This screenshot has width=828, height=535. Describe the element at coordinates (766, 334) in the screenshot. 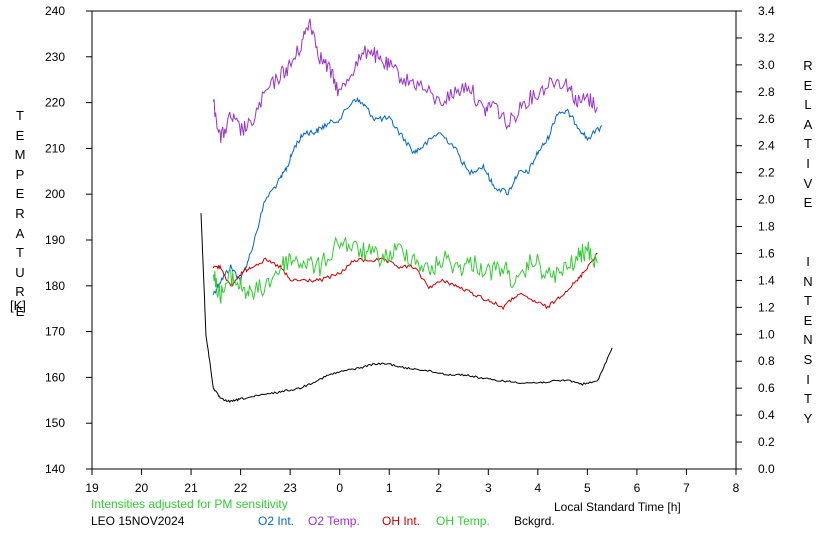

I see `right-tick-label: 1.0` at that location.